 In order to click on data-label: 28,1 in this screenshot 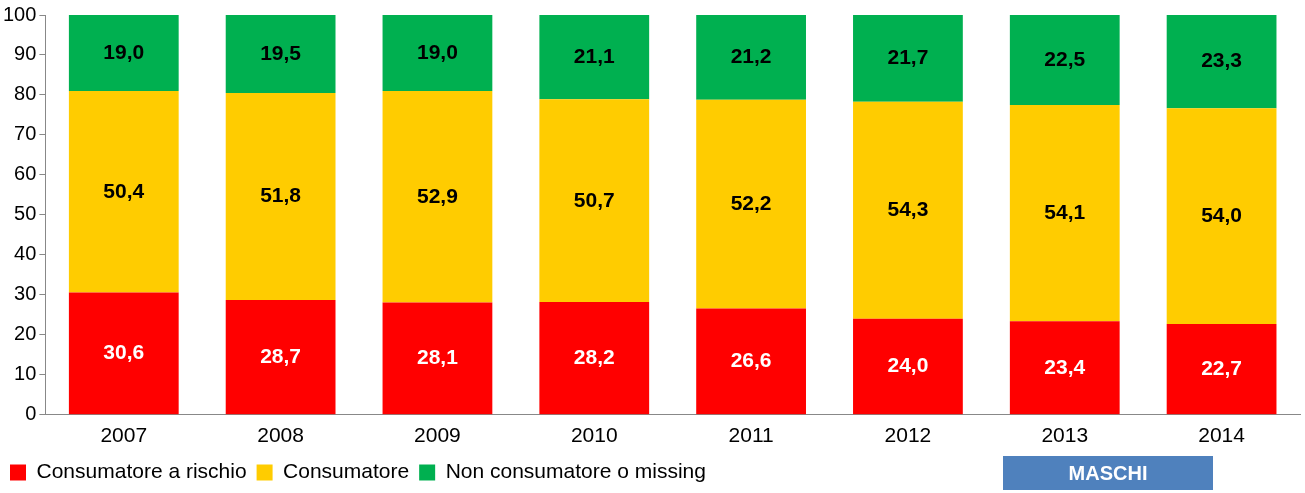, I will do `click(438, 357)`.